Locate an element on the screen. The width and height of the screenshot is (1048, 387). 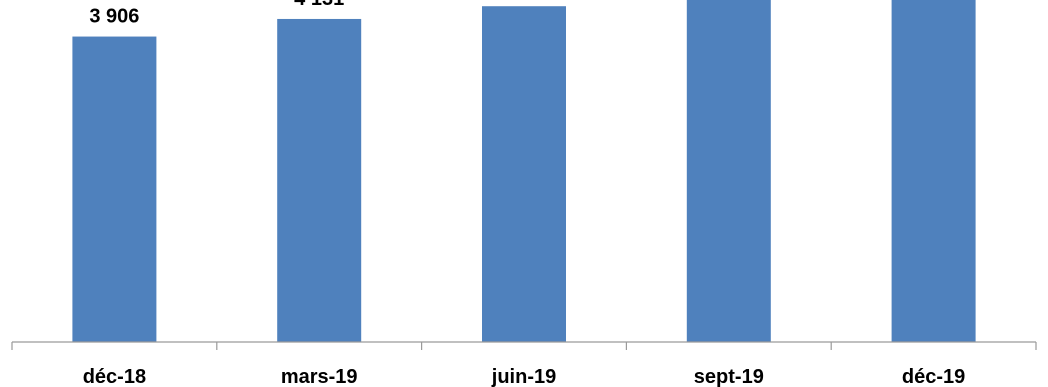
data-labels-group: 3 9064 1314 2944 4914 708 is located at coordinates (216, 14).